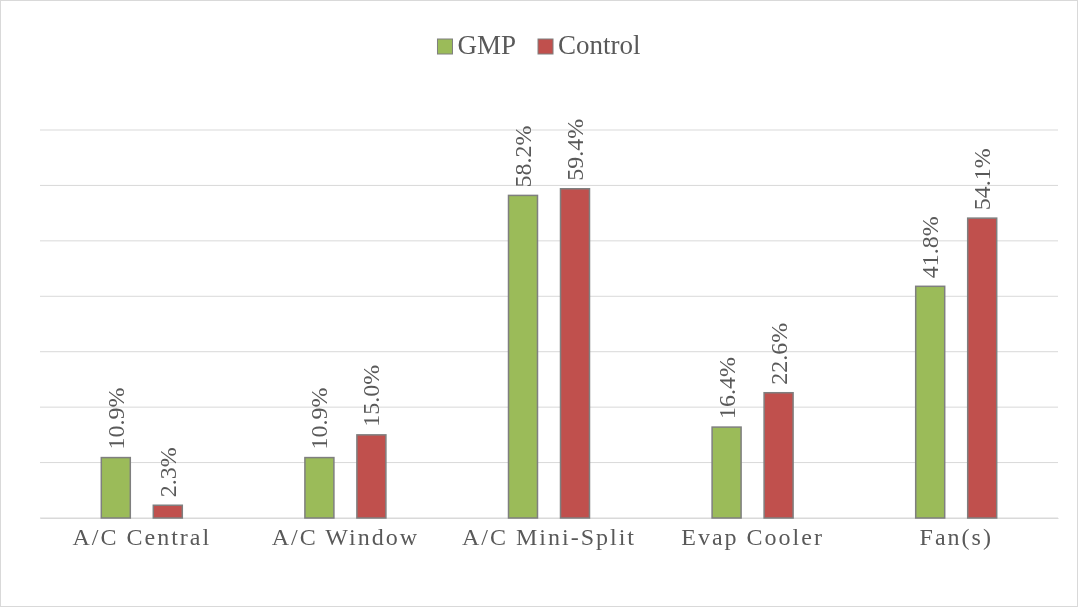  Describe the element at coordinates (982, 179) in the screenshot. I see `data-label: 54.1%` at that location.